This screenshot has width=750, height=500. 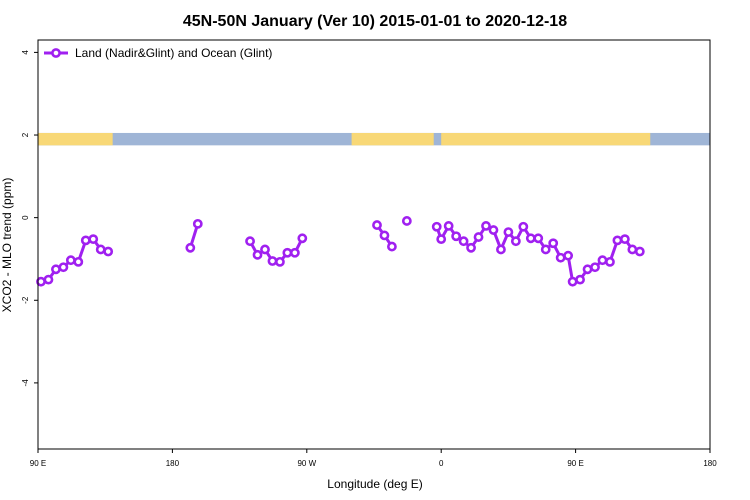 I want to click on y-tick-label-0: 4, so click(x=25, y=52).